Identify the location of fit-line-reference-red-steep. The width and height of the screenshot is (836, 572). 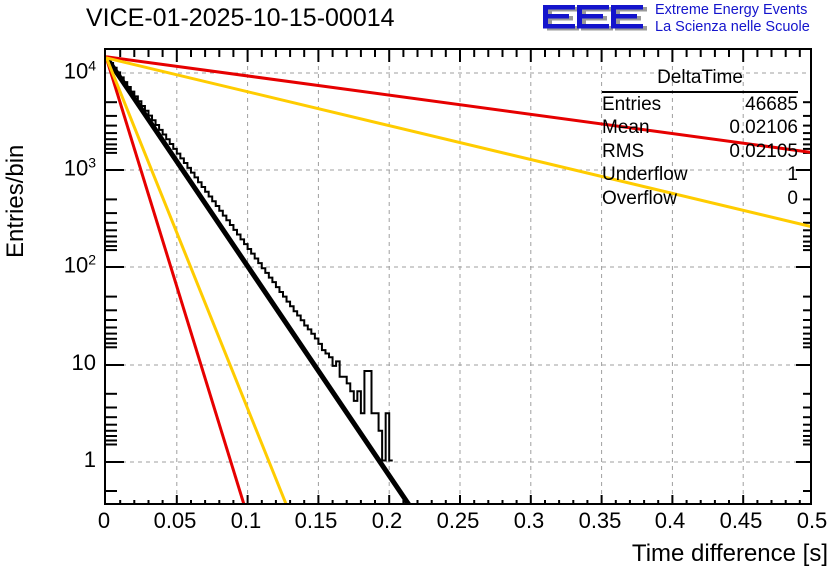
(176, 279).